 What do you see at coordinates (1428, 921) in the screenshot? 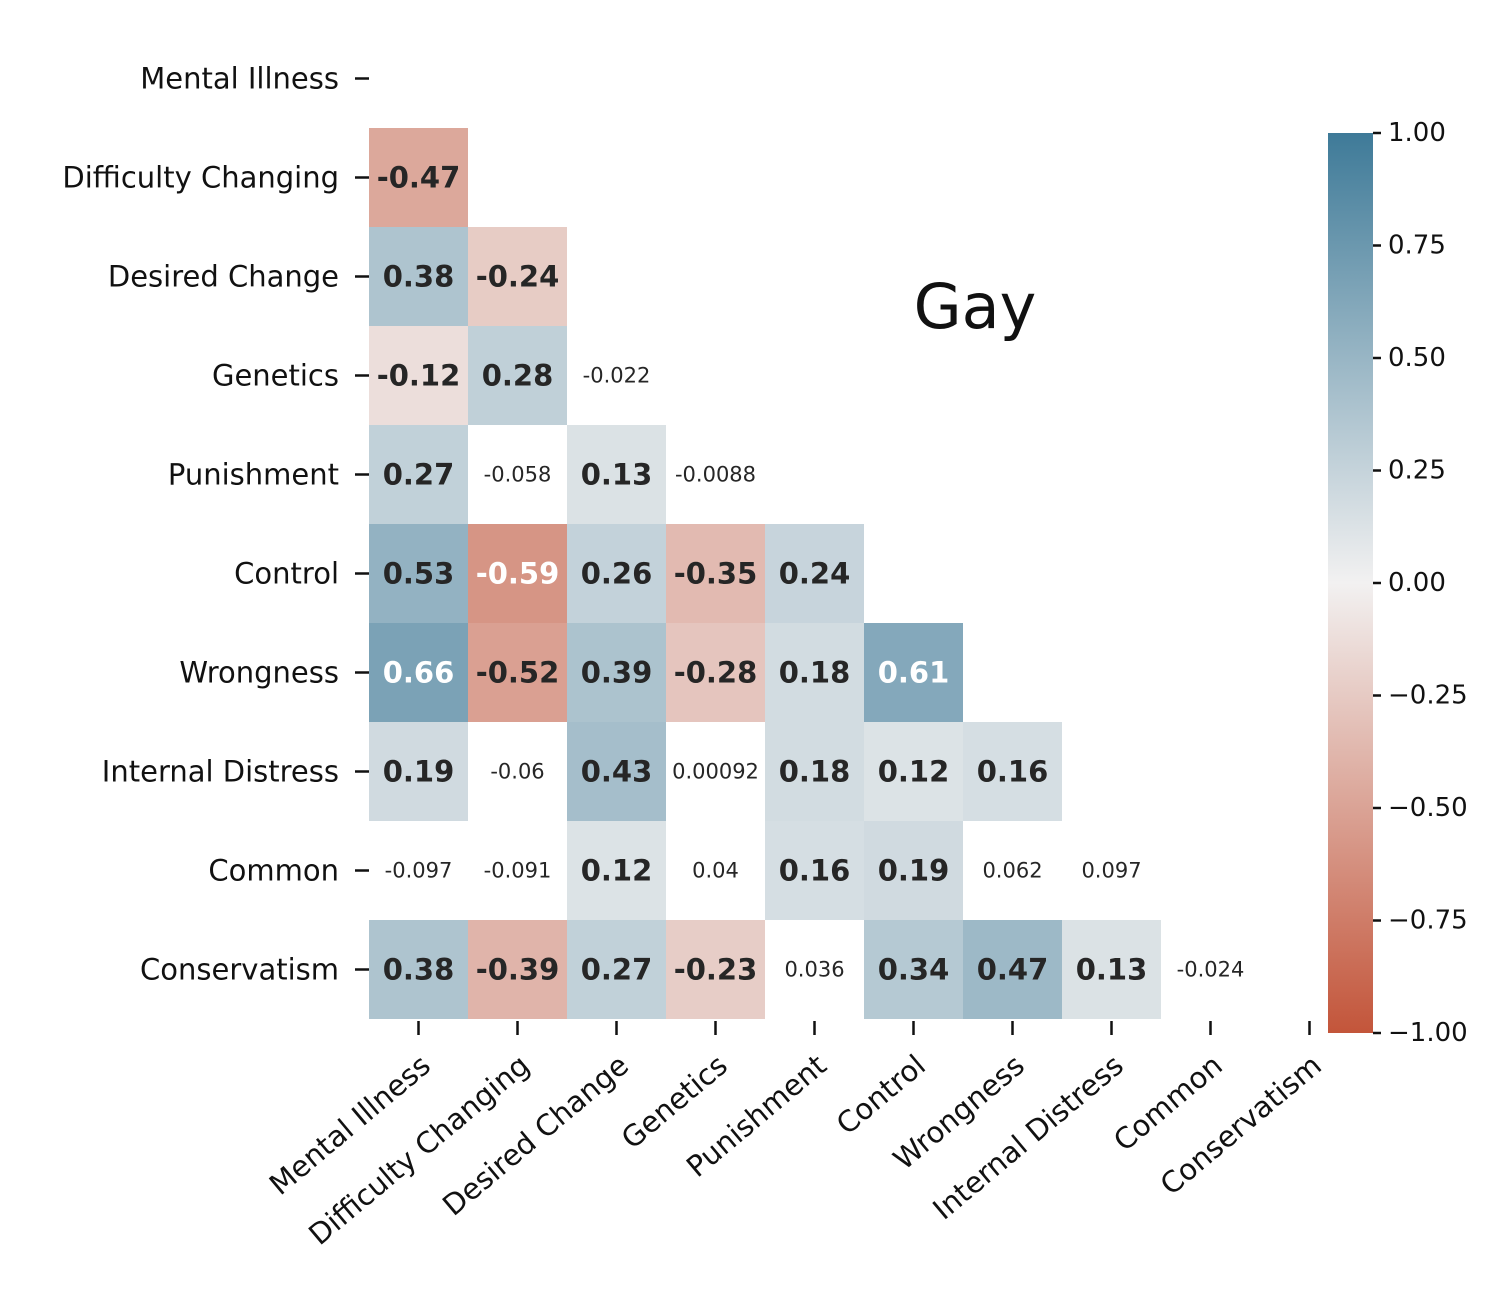
I see `colorbar-tick-label: −0.75` at bounding box center [1428, 921].